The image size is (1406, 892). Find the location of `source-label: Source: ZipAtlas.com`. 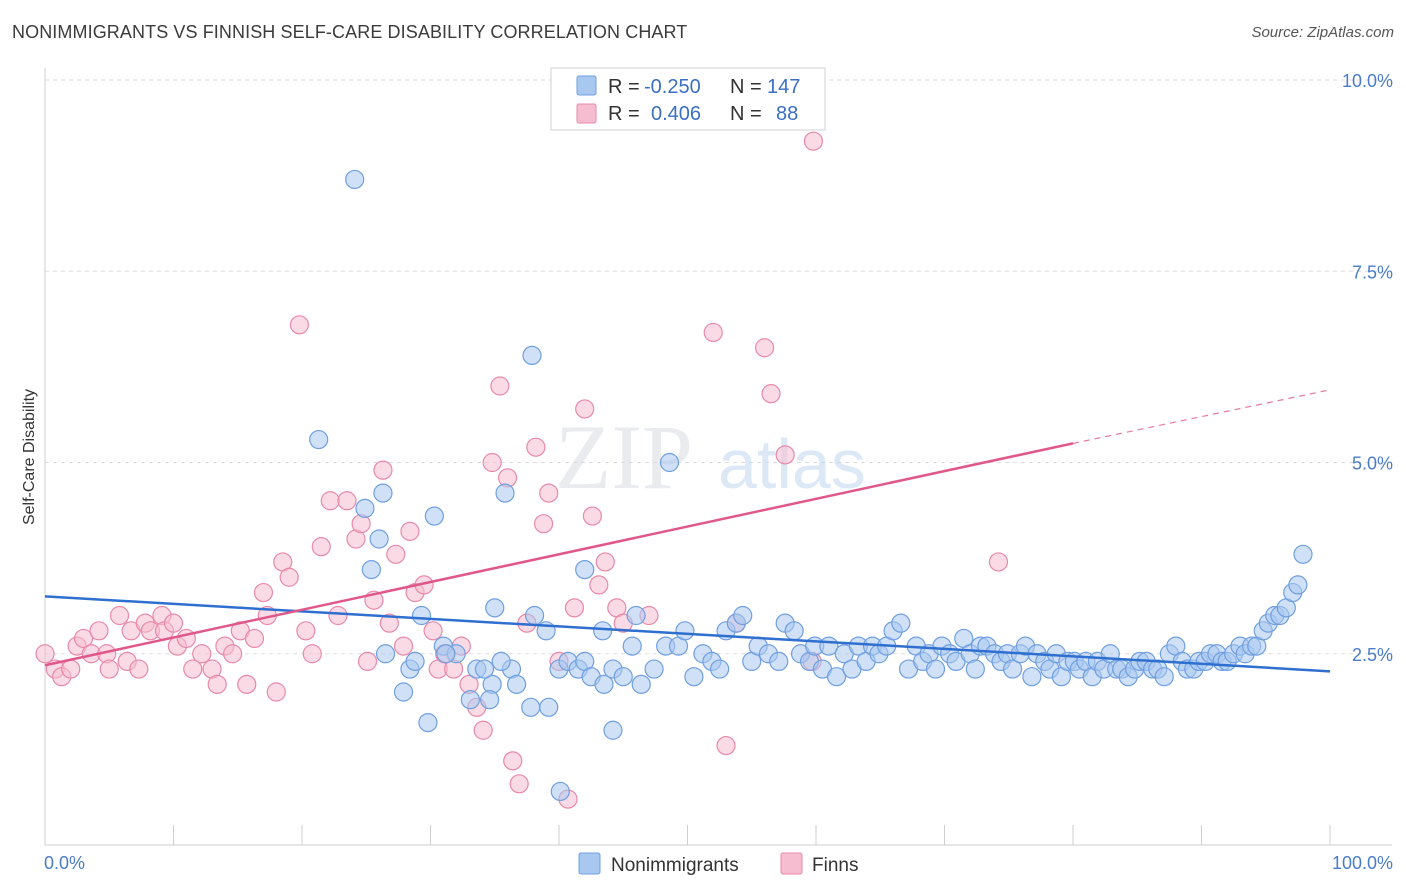

source-label: Source: ZipAtlas.com is located at coordinates (1322, 32).